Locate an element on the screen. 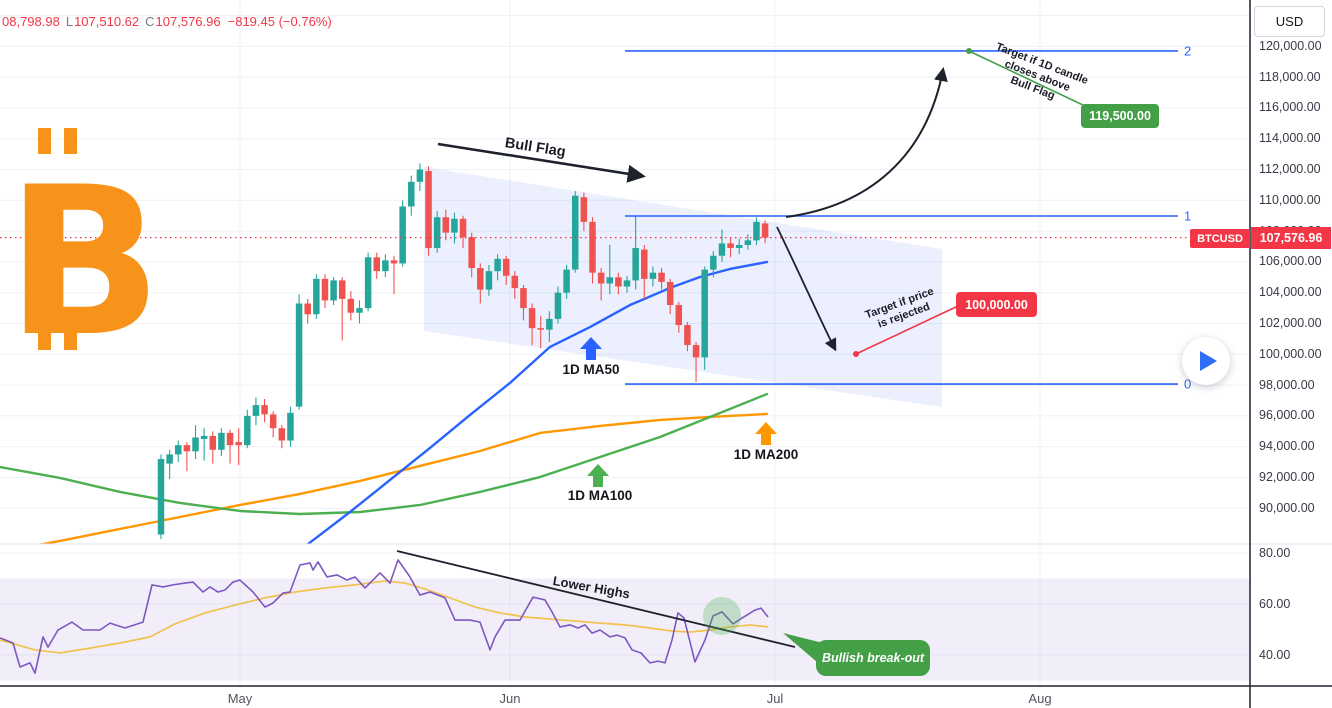 The width and height of the screenshot is (1332, 708). currency-axis-button: USD is located at coordinates (1289, 21).